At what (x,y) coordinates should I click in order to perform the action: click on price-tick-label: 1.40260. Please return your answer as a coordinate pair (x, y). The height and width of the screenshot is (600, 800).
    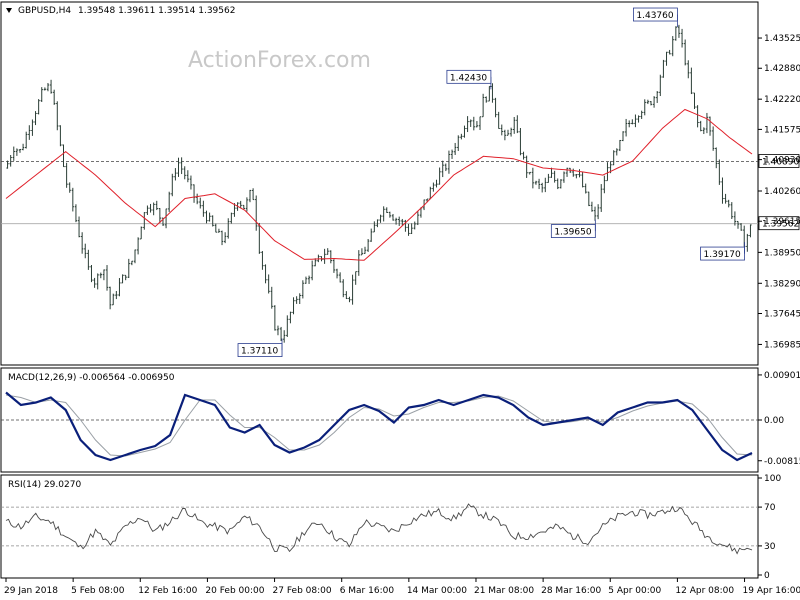
    Looking at the image, I should click on (782, 192).